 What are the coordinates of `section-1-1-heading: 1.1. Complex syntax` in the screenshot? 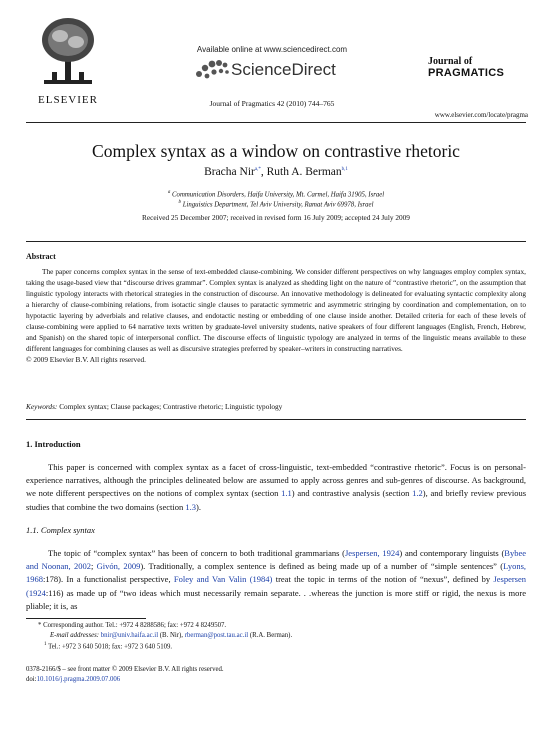 It's located at (60, 530).